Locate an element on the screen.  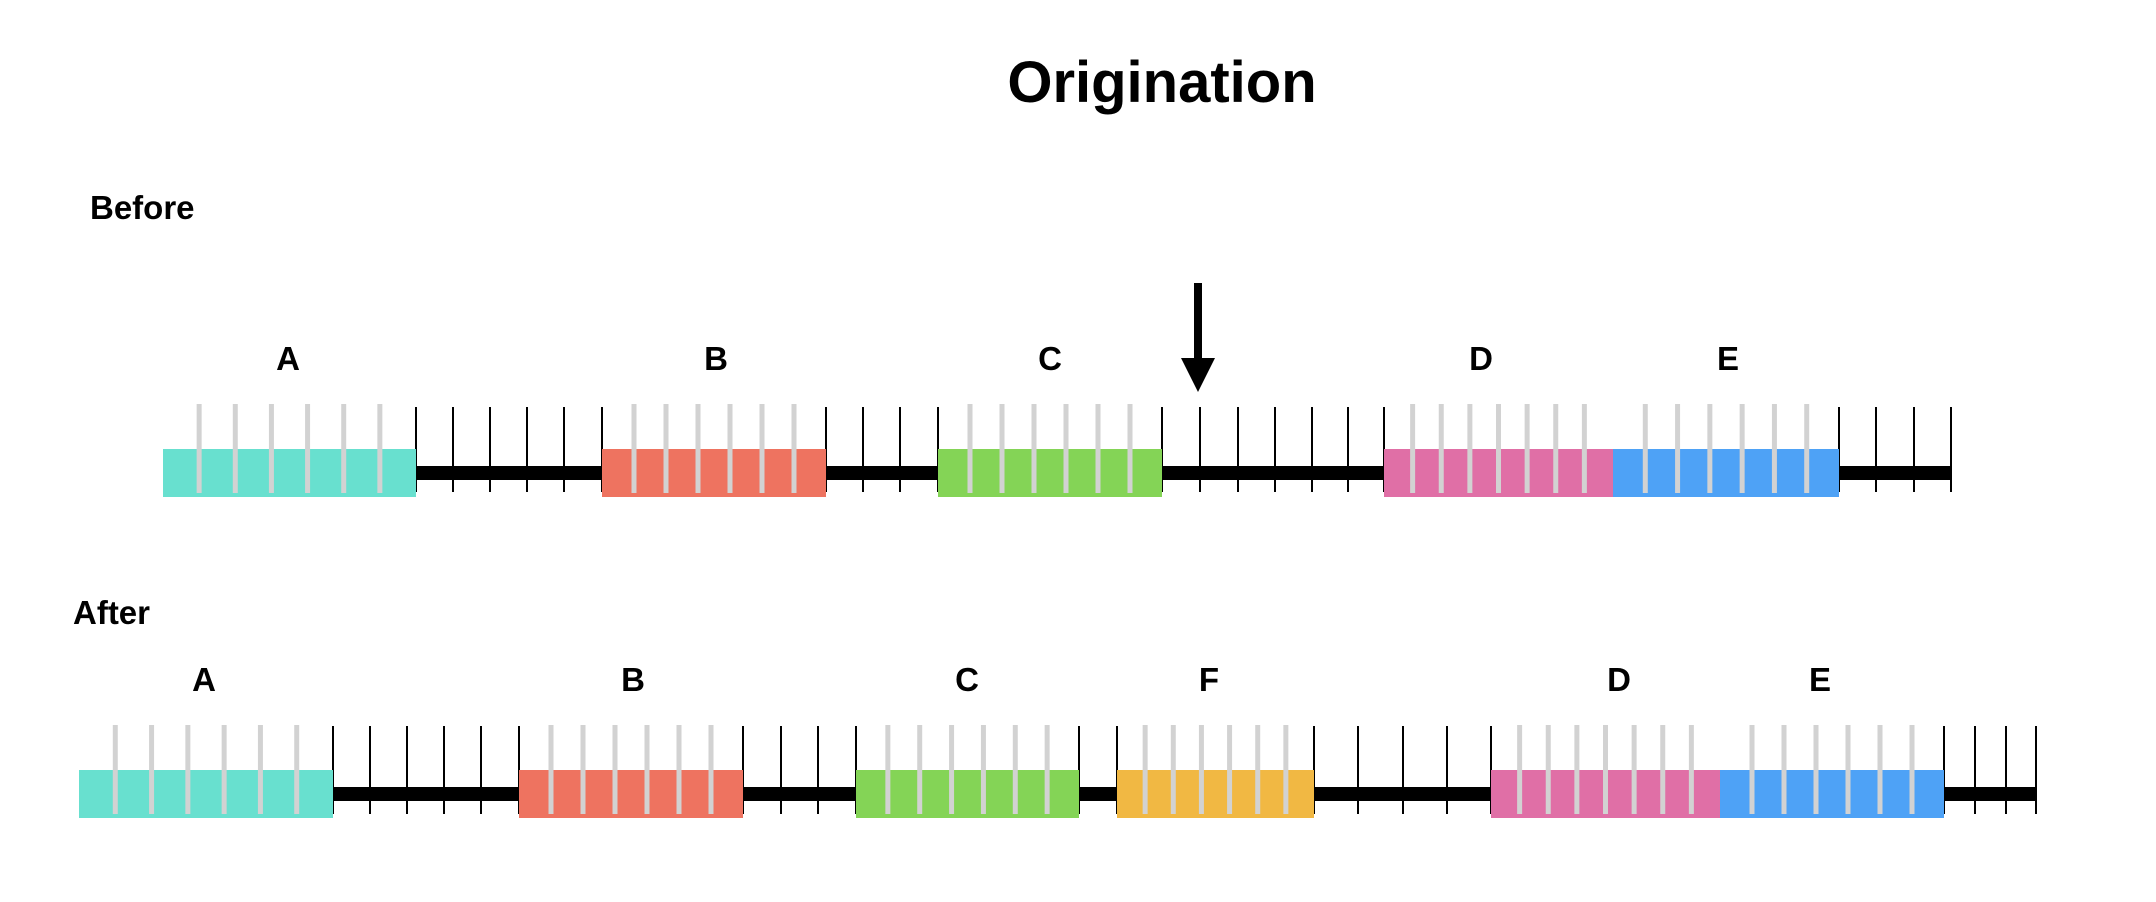
before-gene-b-label: B is located at coordinates (716, 358).